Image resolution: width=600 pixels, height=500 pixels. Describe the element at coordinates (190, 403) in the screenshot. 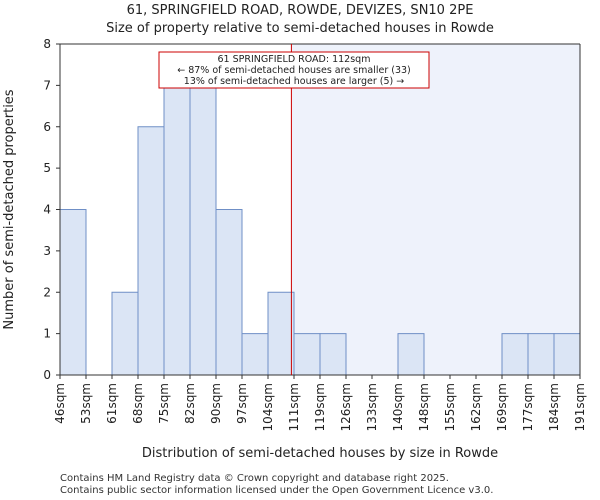

I see `x-tick-label: 82sqm` at that location.